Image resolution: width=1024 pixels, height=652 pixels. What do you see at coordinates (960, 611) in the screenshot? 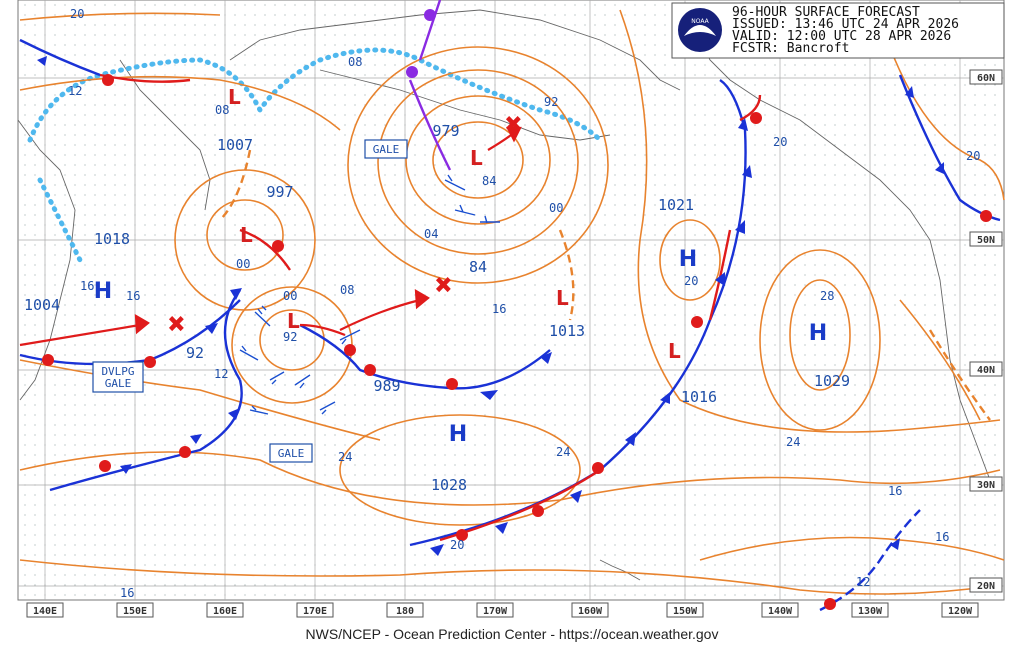
I see `lon-label: 120W` at bounding box center [960, 611].